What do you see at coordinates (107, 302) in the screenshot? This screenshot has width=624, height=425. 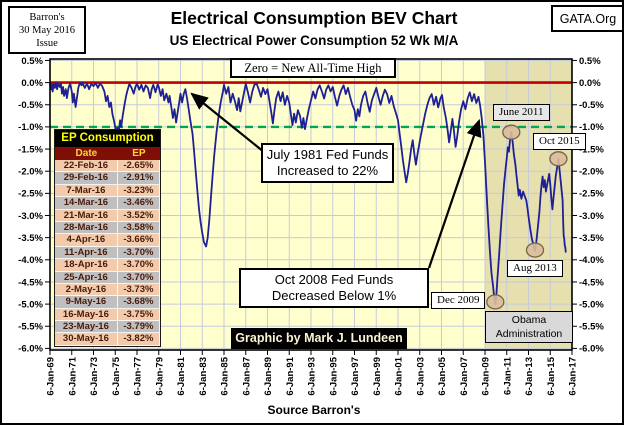 I see `table-row: 9-May-16 -3.68%` at bounding box center [107, 302].